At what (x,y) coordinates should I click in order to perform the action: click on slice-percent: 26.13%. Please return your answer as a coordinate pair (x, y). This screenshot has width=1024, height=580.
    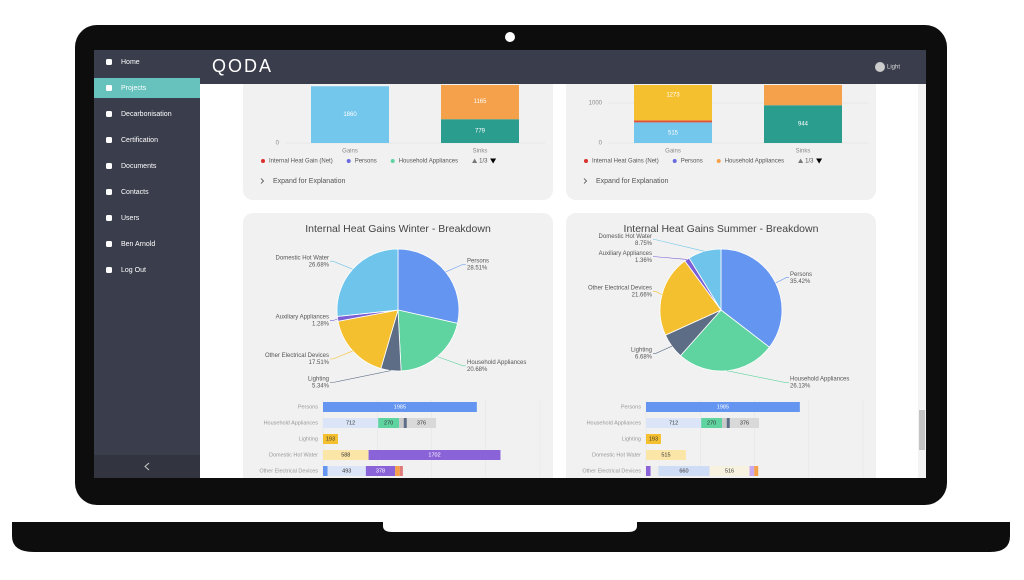
    Looking at the image, I should click on (800, 387).